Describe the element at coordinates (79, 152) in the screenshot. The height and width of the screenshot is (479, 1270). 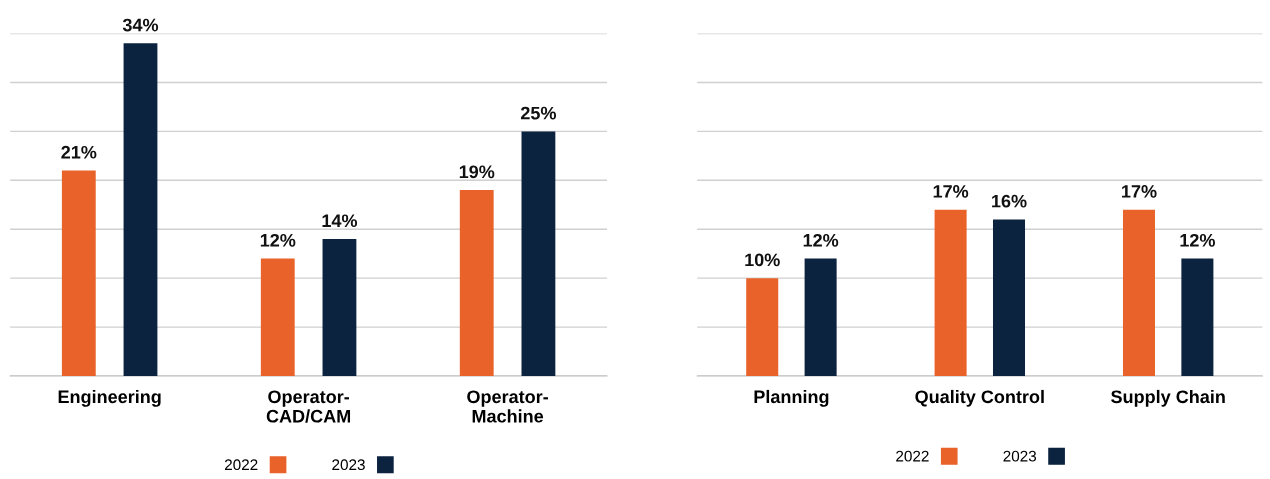
I see `data-label: 21%` at that location.